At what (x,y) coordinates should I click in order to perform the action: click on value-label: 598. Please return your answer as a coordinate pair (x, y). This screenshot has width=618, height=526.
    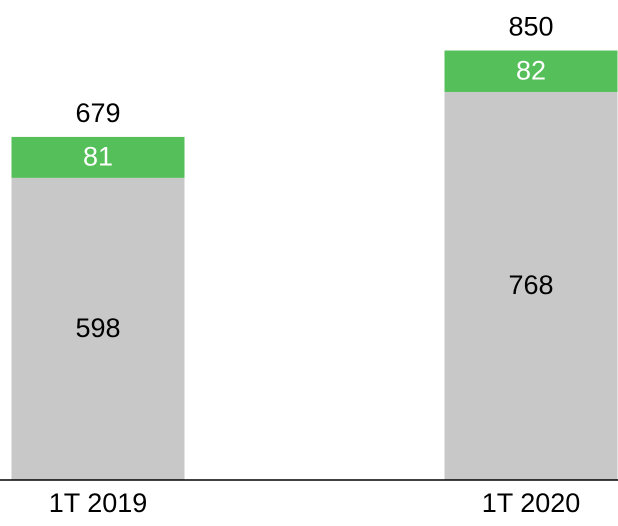
    Looking at the image, I should click on (97, 328).